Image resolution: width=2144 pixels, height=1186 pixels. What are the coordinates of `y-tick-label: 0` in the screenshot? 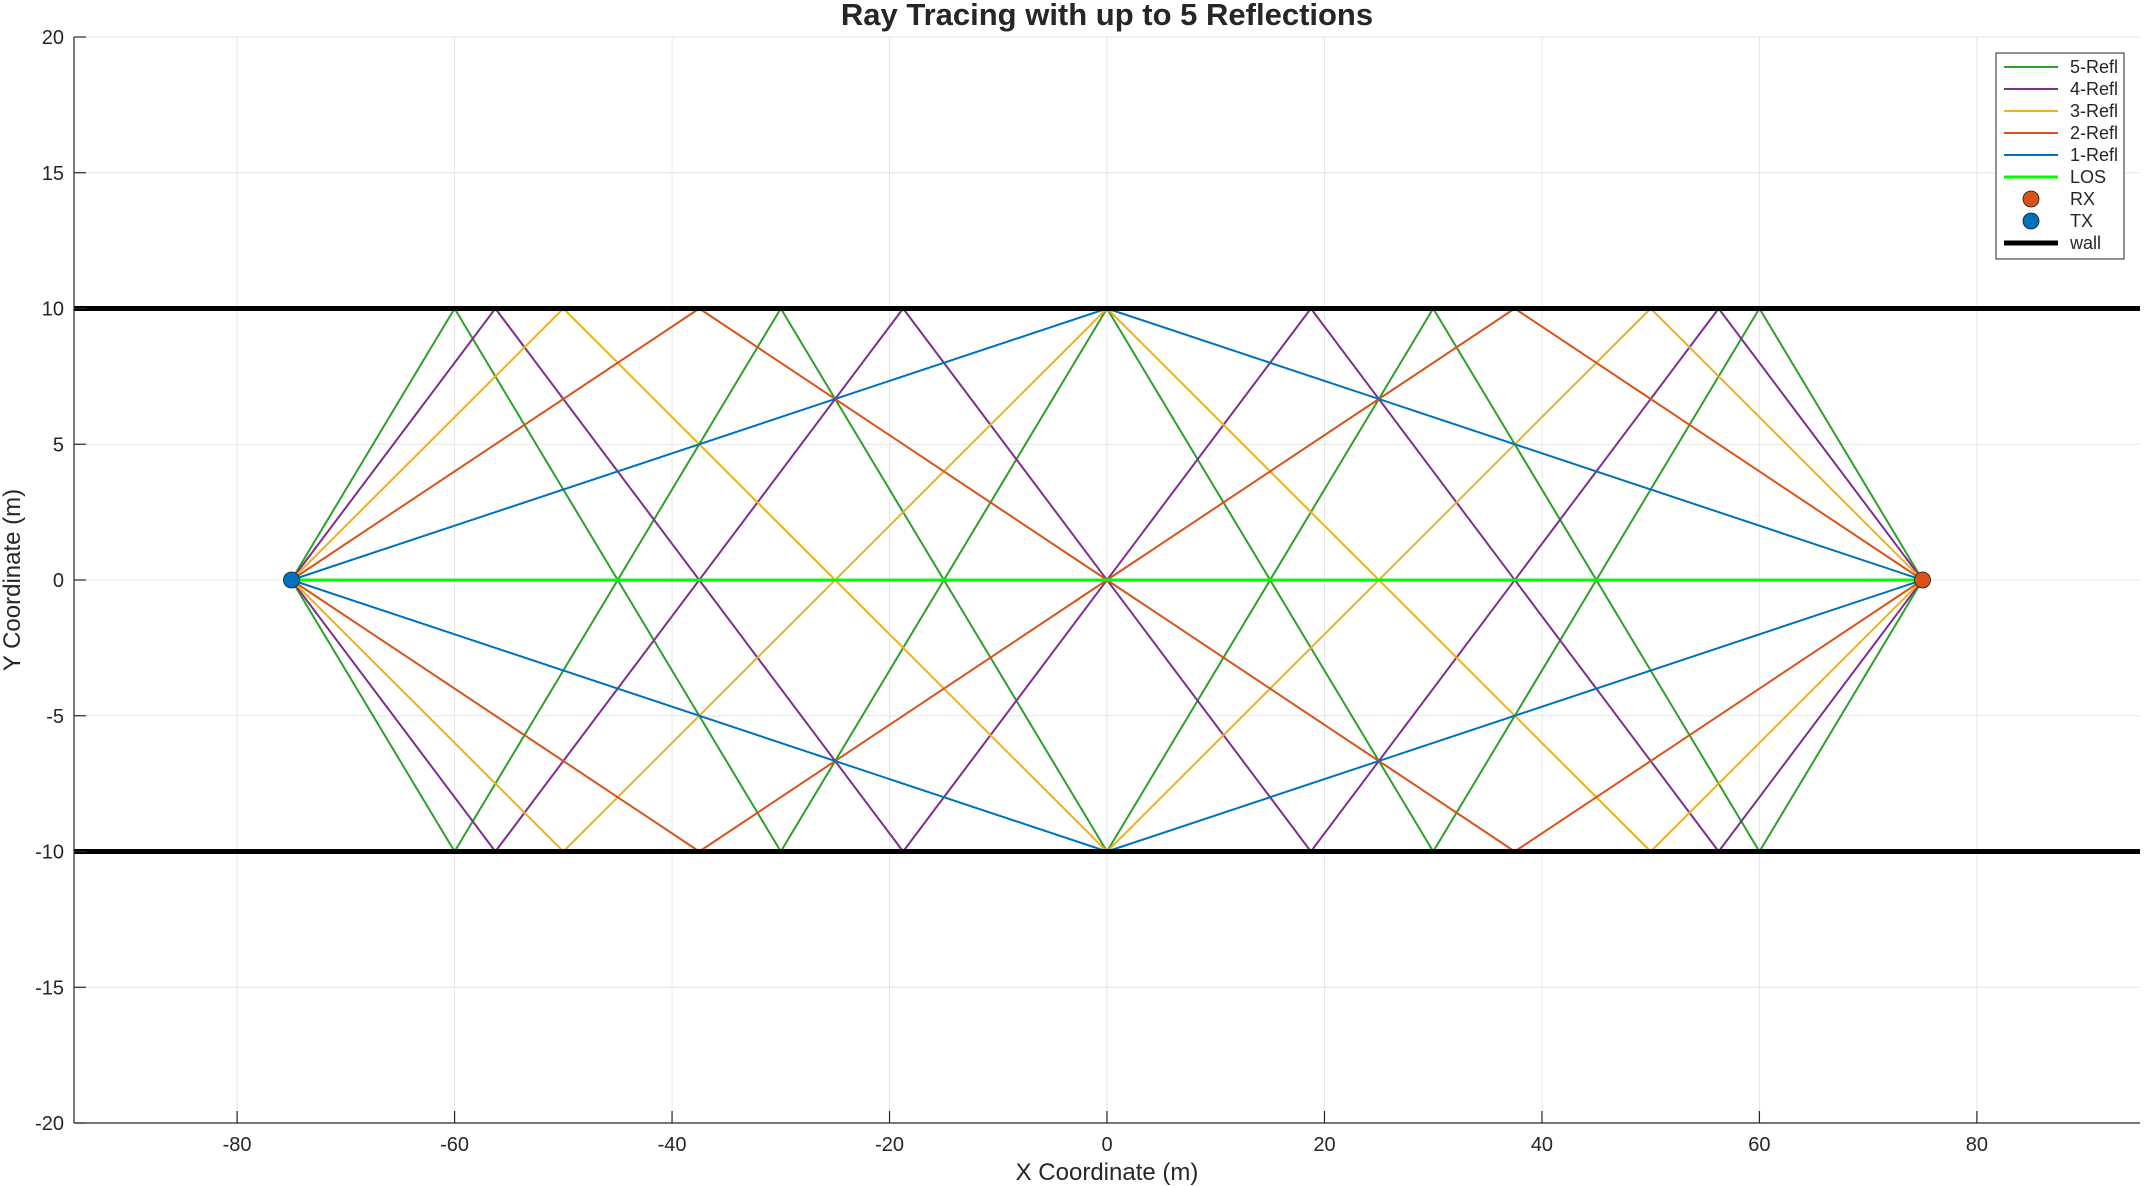 It's located at (58, 581).